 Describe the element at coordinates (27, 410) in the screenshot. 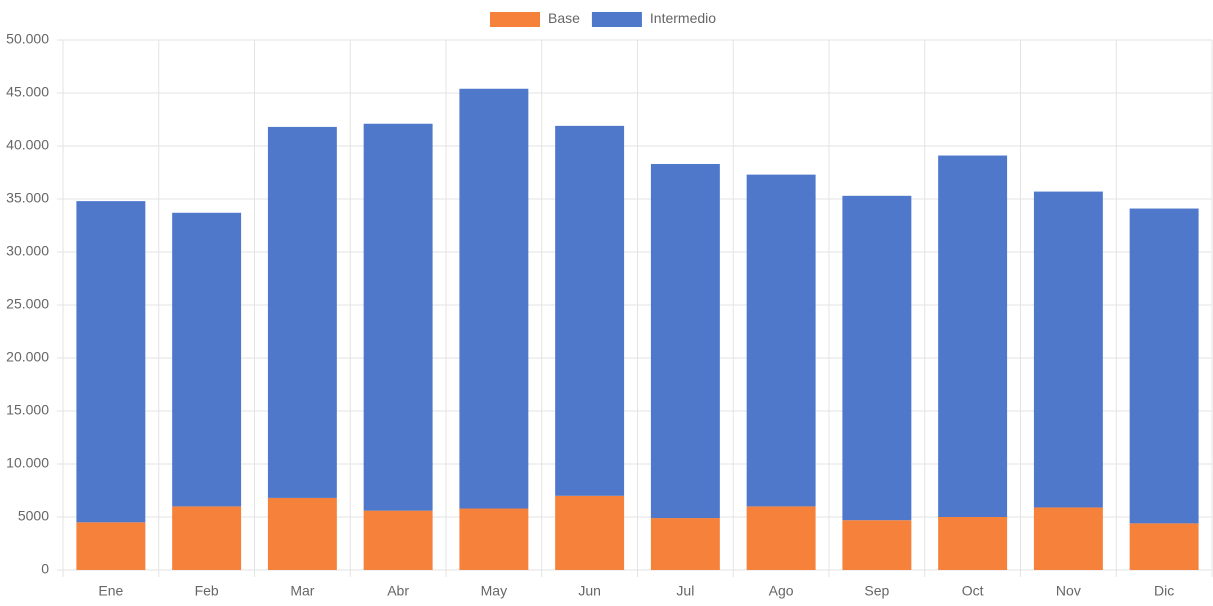

I see `y-tick-label: 15.000` at that location.